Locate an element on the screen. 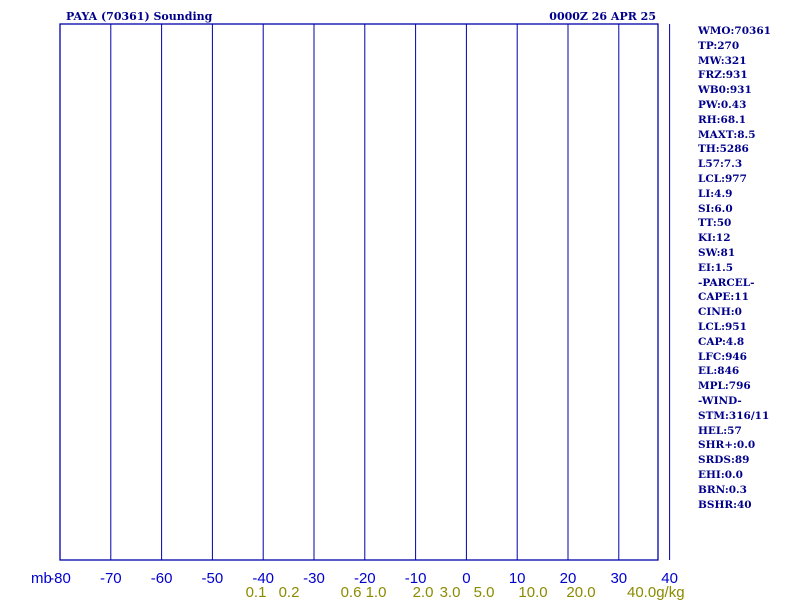 This screenshot has width=800, height=600. index-item: SW:81 is located at coordinates (717, 252).